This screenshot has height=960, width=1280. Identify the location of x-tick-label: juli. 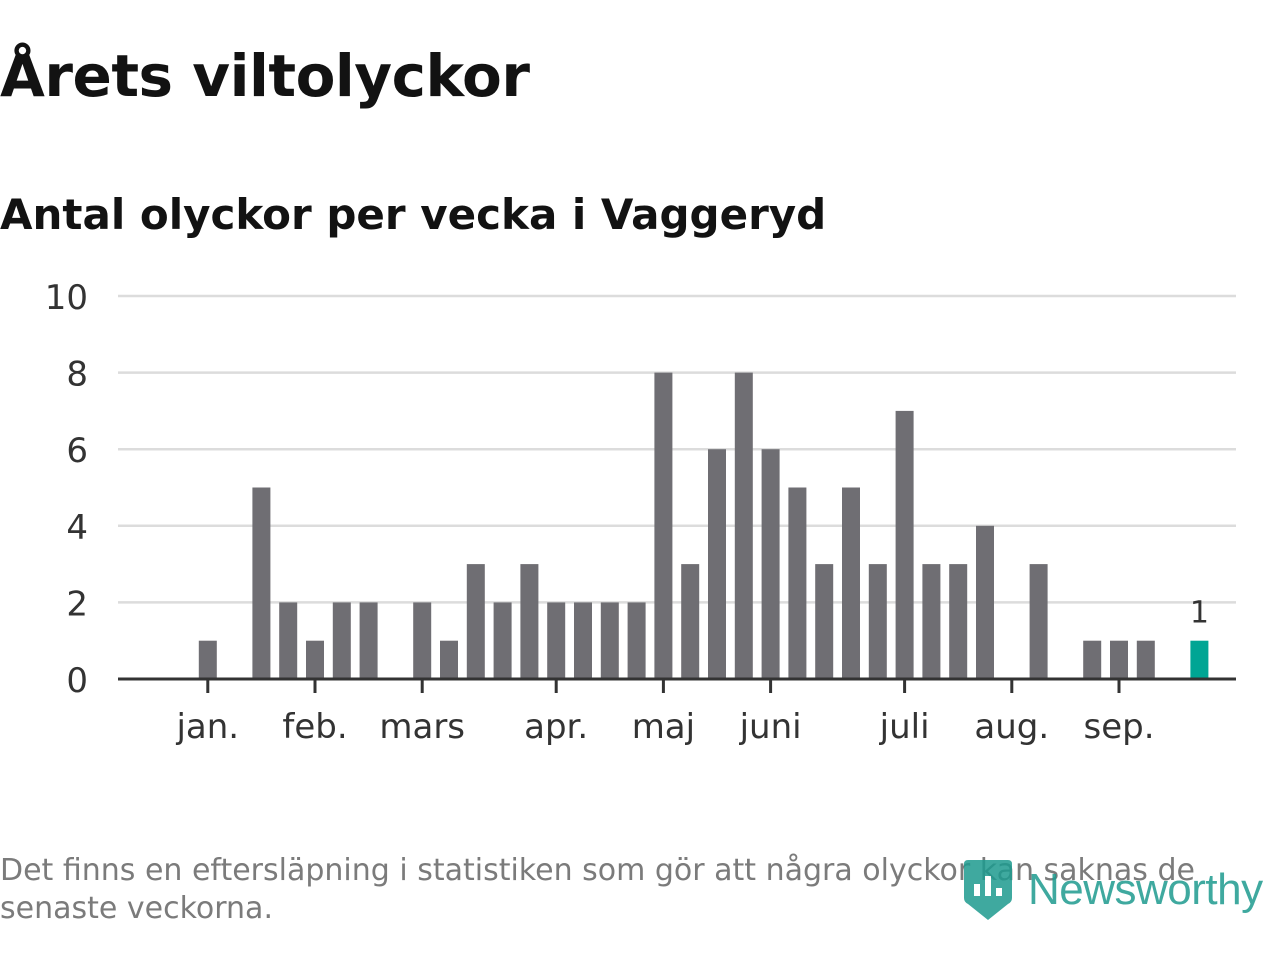
(904, 727).